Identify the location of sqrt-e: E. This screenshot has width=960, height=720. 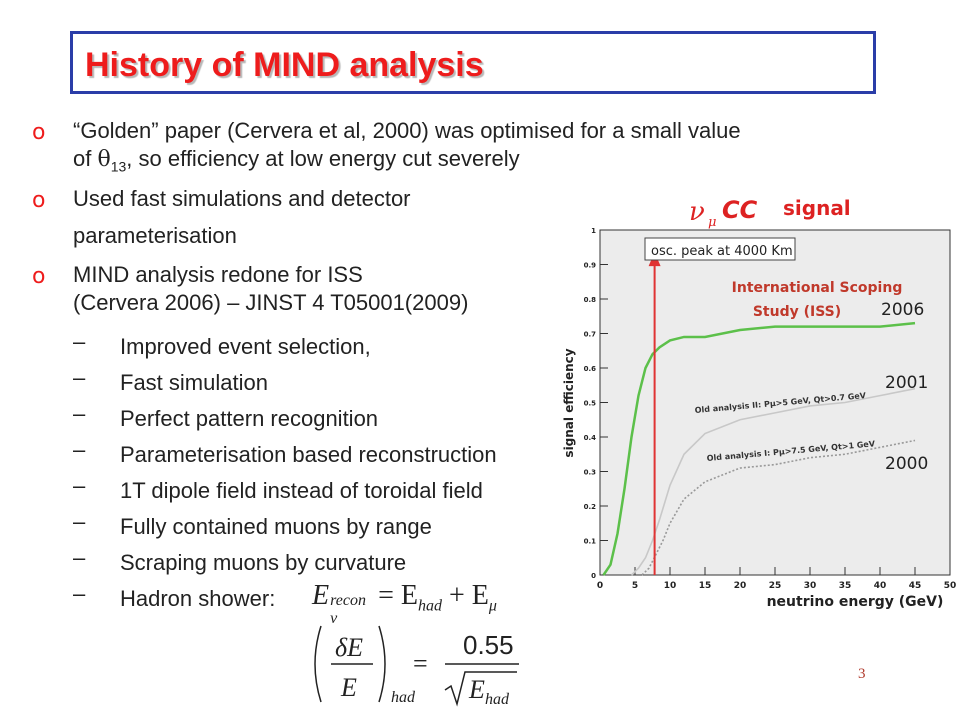
(476, 689).